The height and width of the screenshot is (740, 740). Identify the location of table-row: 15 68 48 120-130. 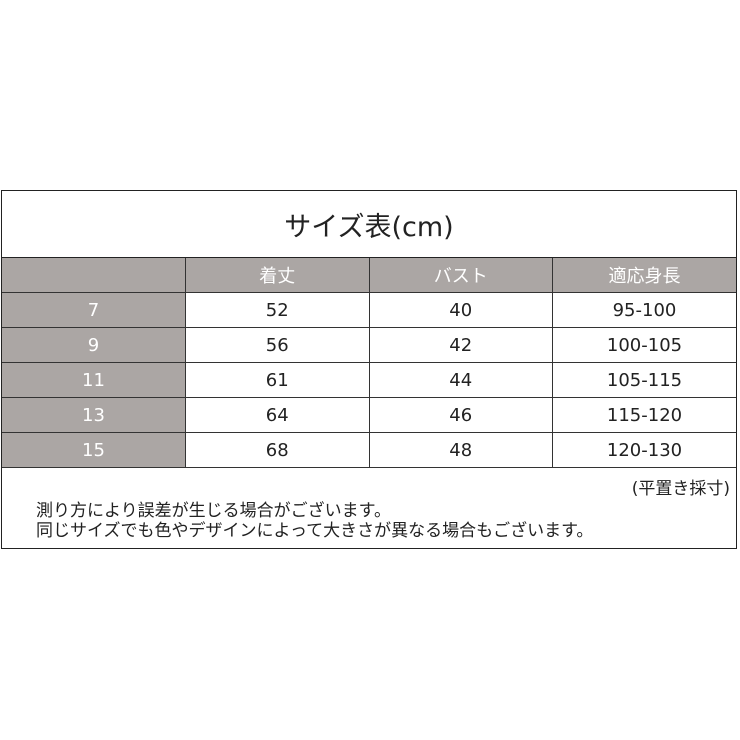
(369, 450).